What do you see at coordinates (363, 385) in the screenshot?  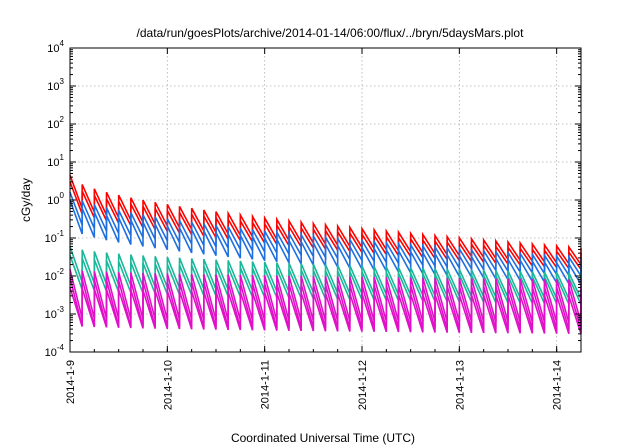 I see `x-tick-label: 2014-1-12` at bounding box center [363, 385].